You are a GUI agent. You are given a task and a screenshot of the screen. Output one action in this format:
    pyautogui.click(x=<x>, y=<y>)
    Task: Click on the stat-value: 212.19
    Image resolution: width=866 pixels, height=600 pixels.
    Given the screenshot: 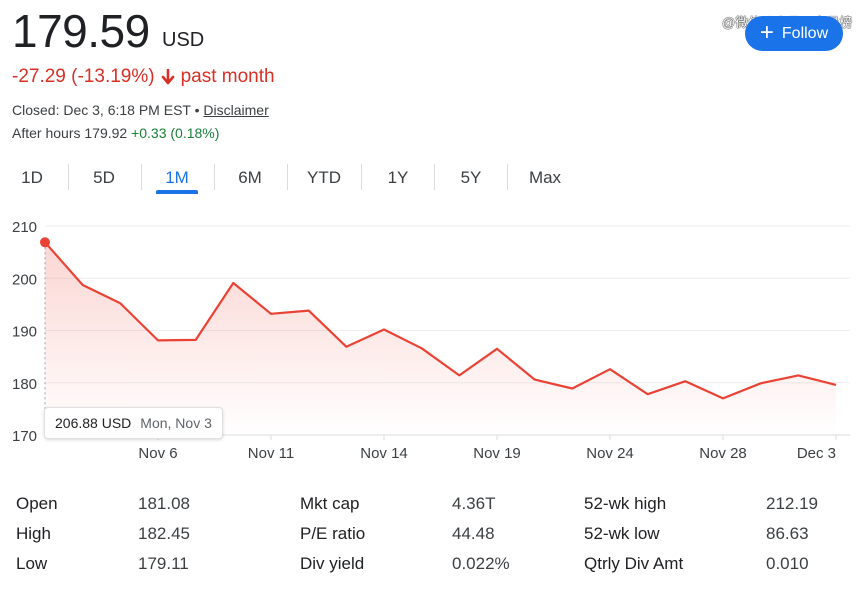 What is the action you would take?
    pyautogui.click(x=792, y=503)
    